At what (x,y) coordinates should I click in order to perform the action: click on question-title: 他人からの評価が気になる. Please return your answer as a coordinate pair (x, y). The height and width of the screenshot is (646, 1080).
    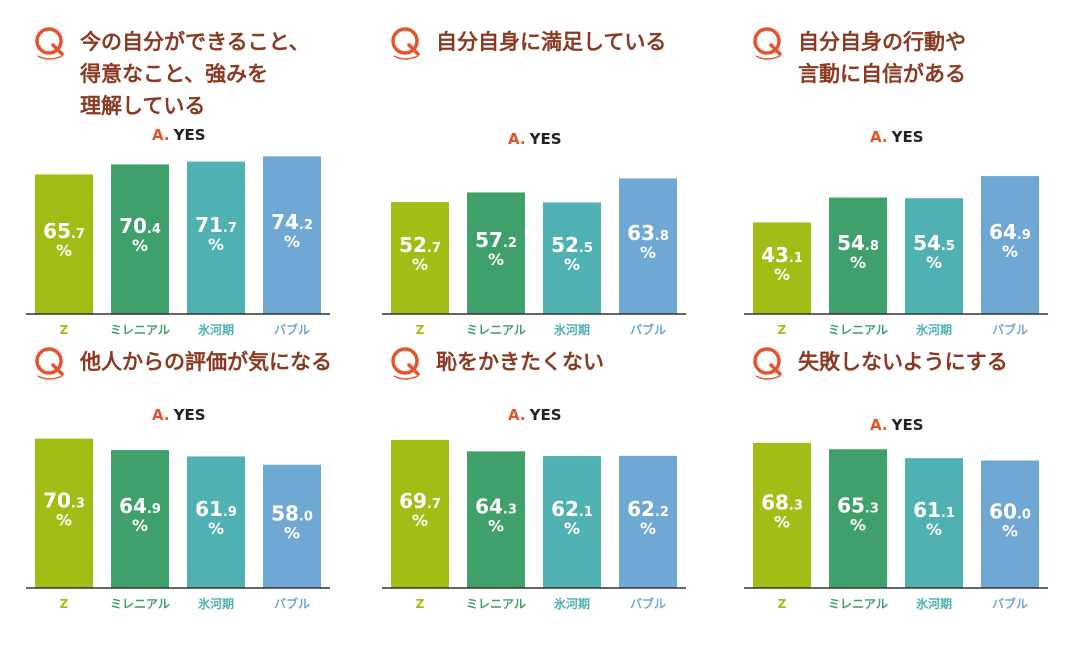
    Looking at the image, I should click on (227, 362).